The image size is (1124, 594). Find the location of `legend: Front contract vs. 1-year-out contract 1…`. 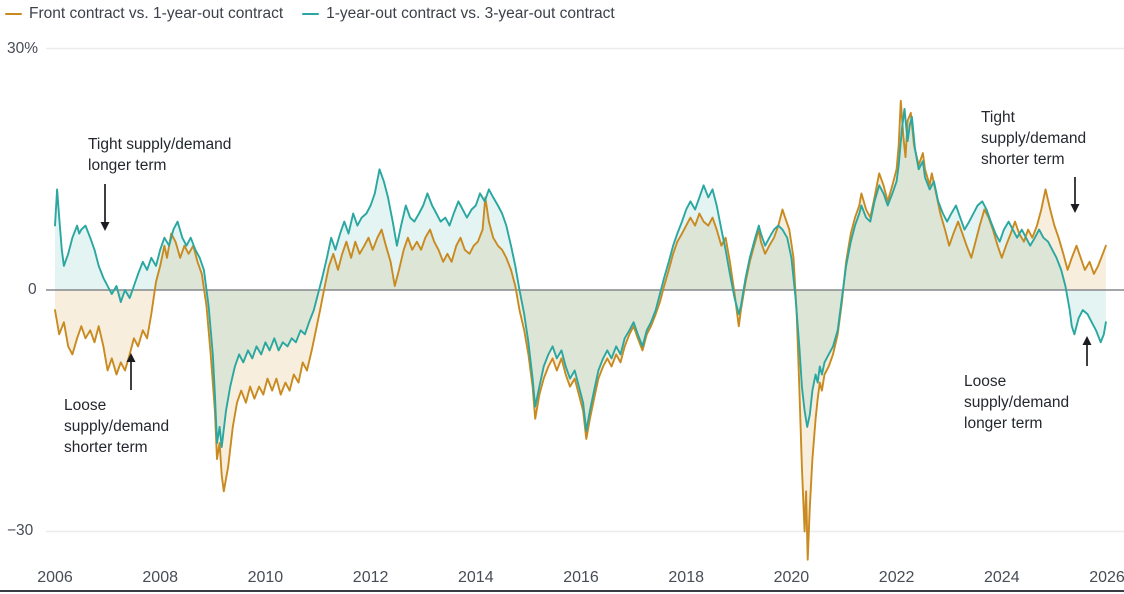

legend: Front contract vs. 1-year-out contract 1… is located at coordinates (310, 14).